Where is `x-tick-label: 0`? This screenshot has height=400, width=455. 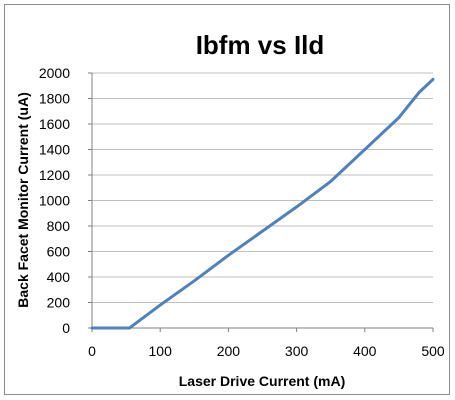
x-tick-label: 0 is located at coordinates (92, 351).